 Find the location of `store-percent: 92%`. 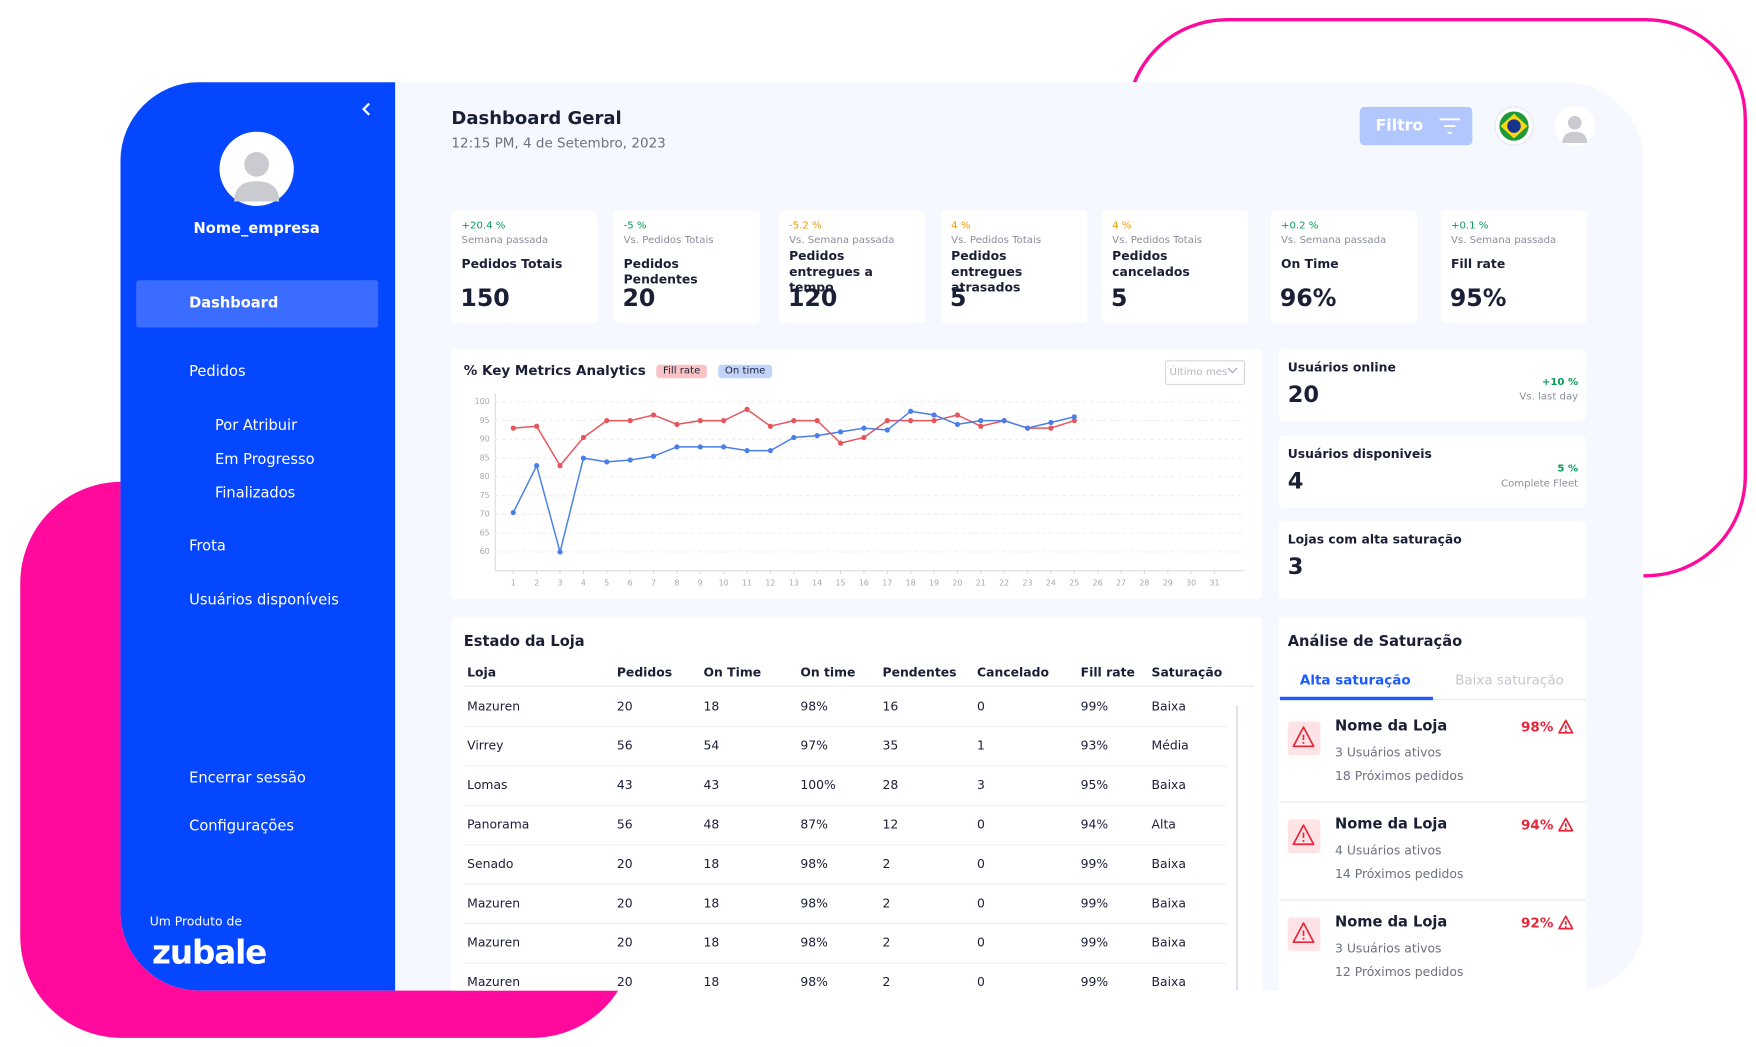

store-percent: 92% is located at coordinates (1537, 922).